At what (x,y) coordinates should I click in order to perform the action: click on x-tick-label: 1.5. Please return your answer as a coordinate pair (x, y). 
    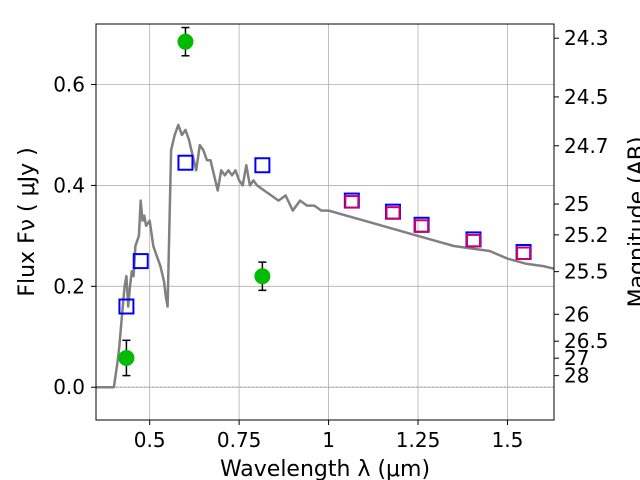
    Looking at the image, I should click on (508, 440).